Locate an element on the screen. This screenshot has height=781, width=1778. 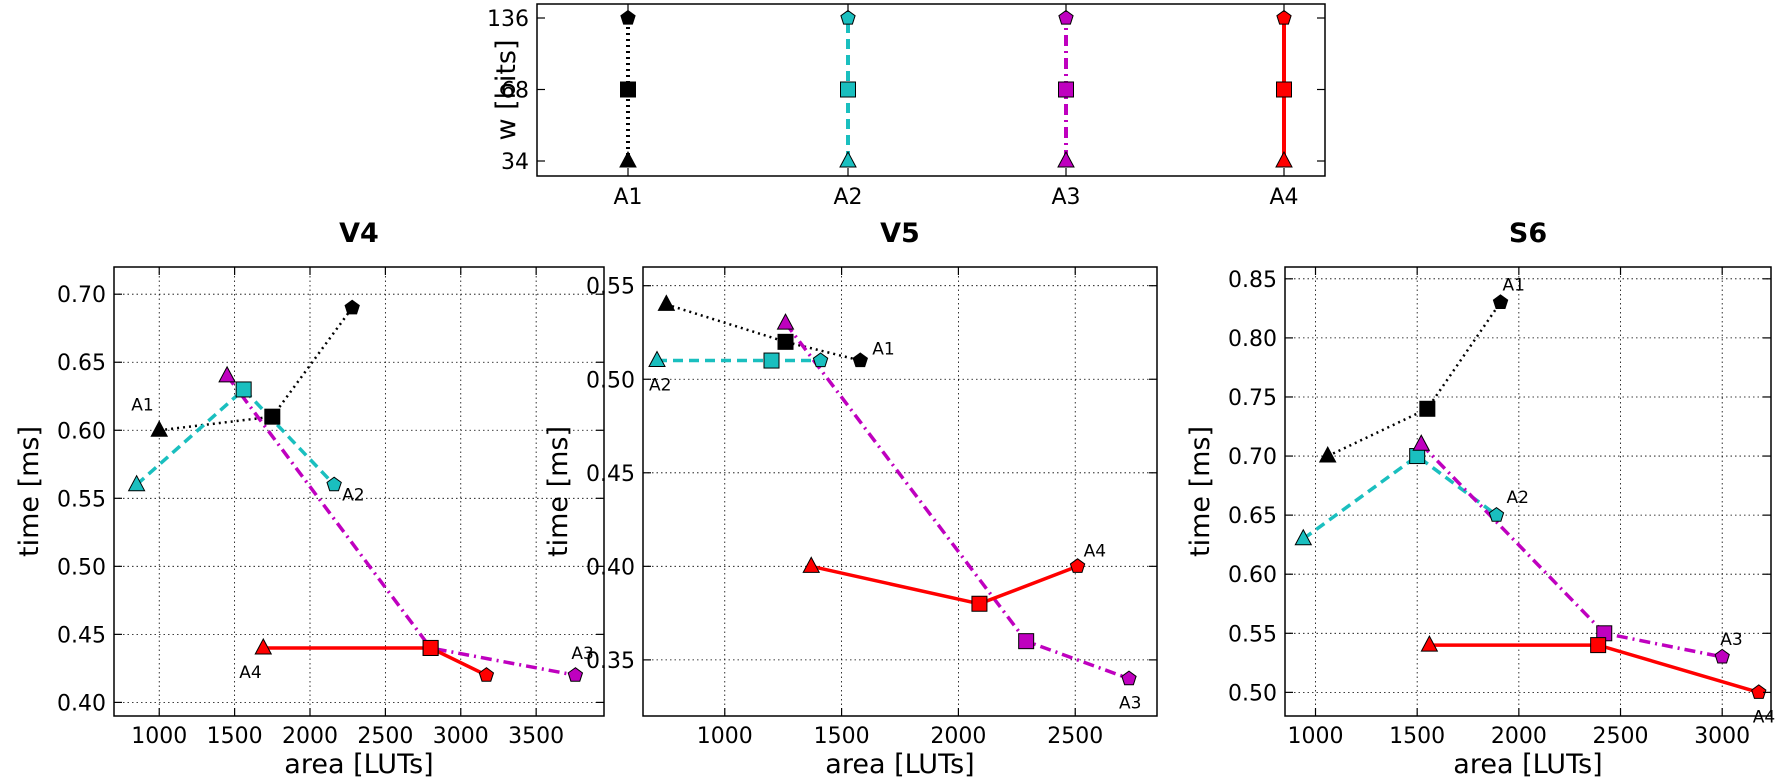
y-tick-label: 68 is located at coordinates (515, 91).